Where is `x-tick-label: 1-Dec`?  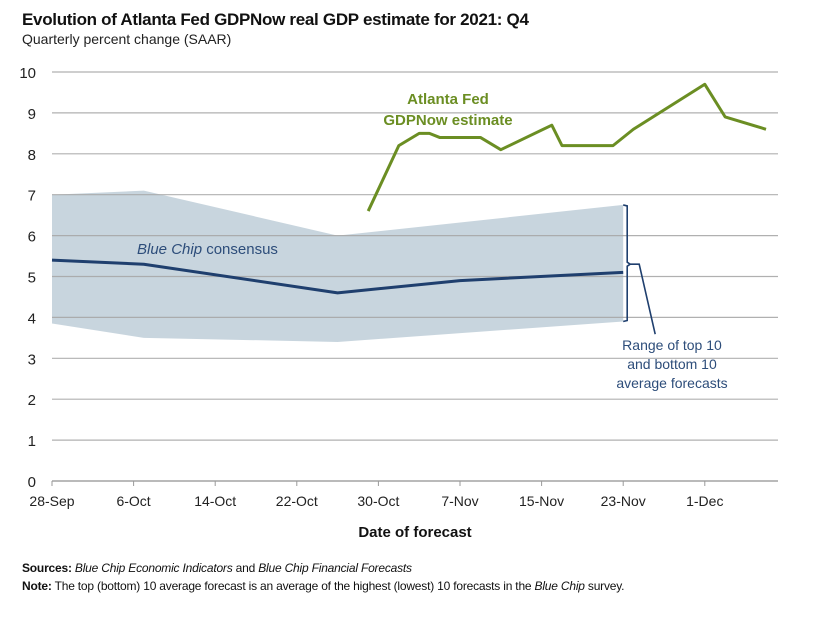
x-tick-label: 1-Dec is located at coordinates (704, 501).